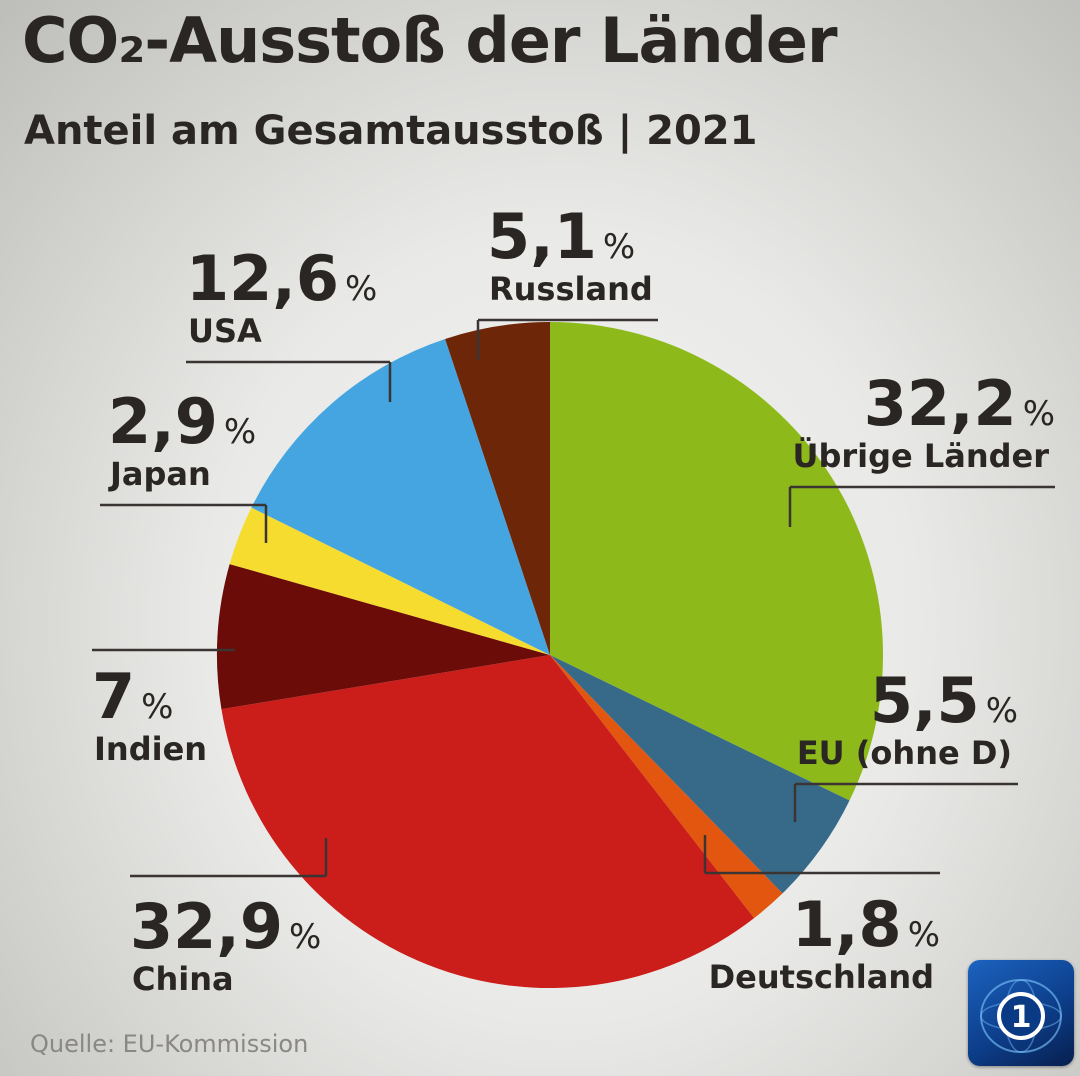 The image size is (1080, 1076). I want to click on slice-value-label: 32,2%, so click(959, 403).